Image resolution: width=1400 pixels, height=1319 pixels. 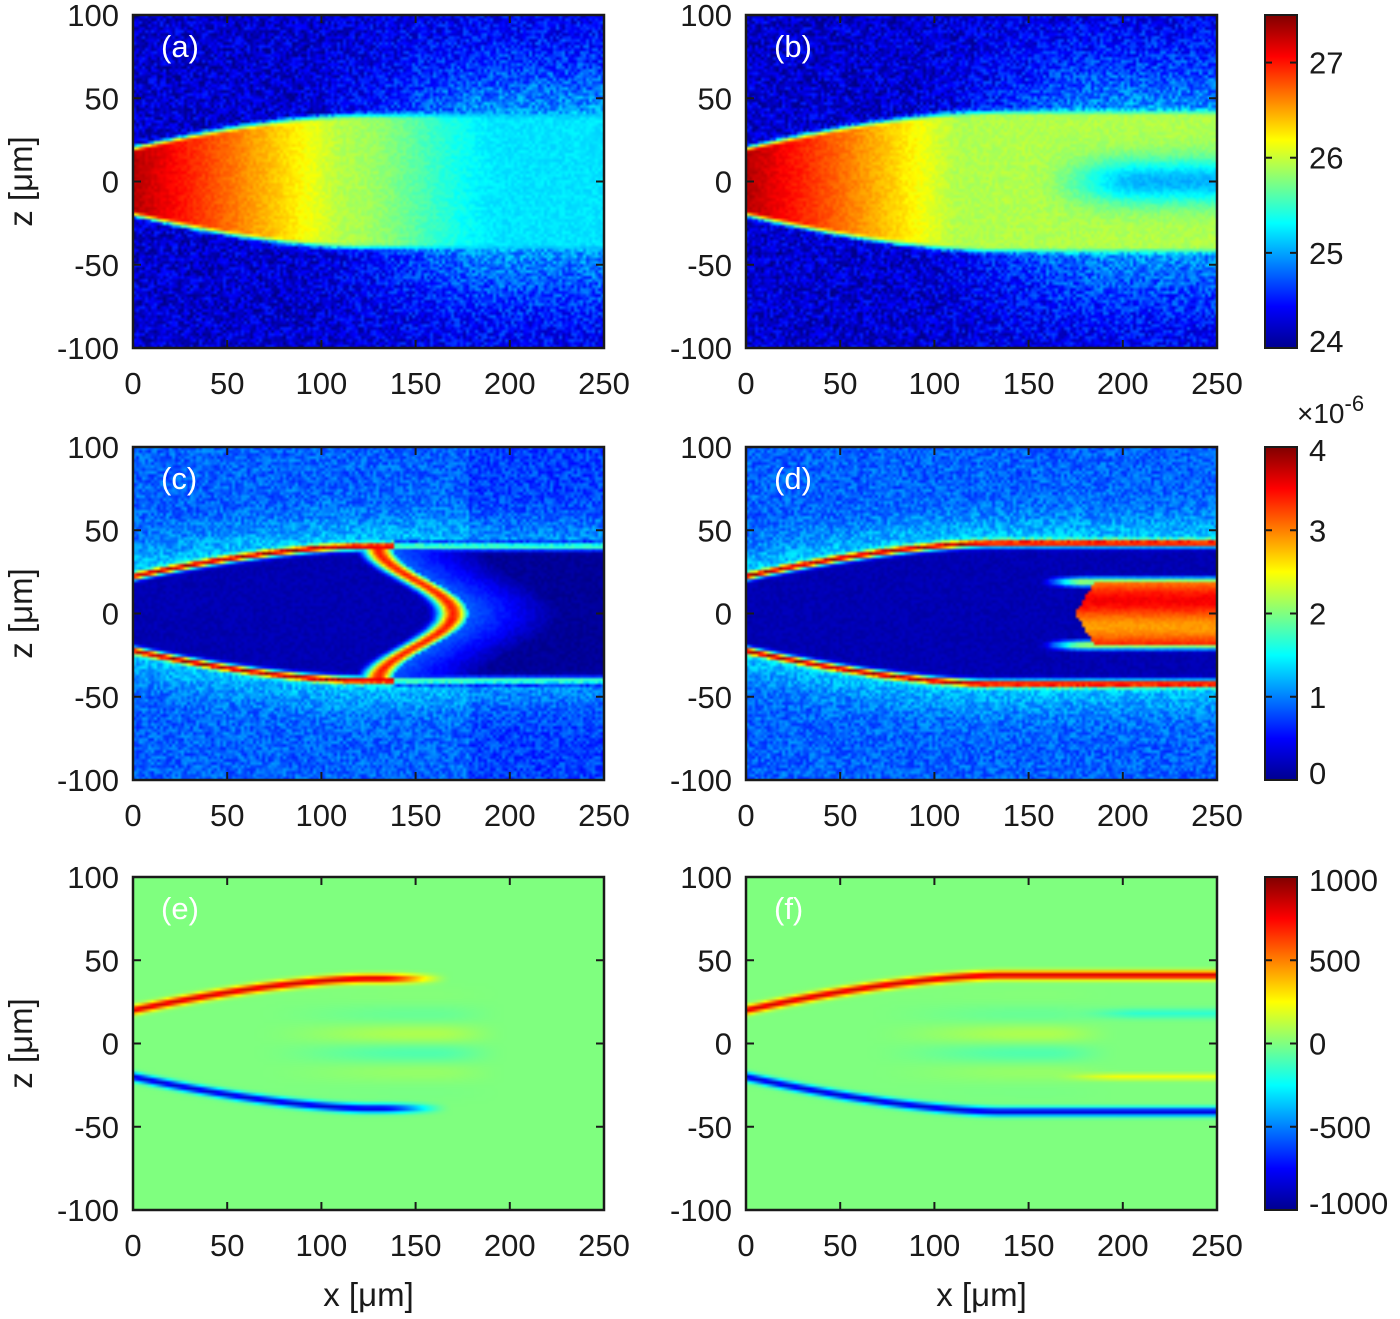 What do you see at coordinates (1326, 253) in the screenshot?
I see `colorbar-tick-label: 25` at bounding box center [1326, 253].